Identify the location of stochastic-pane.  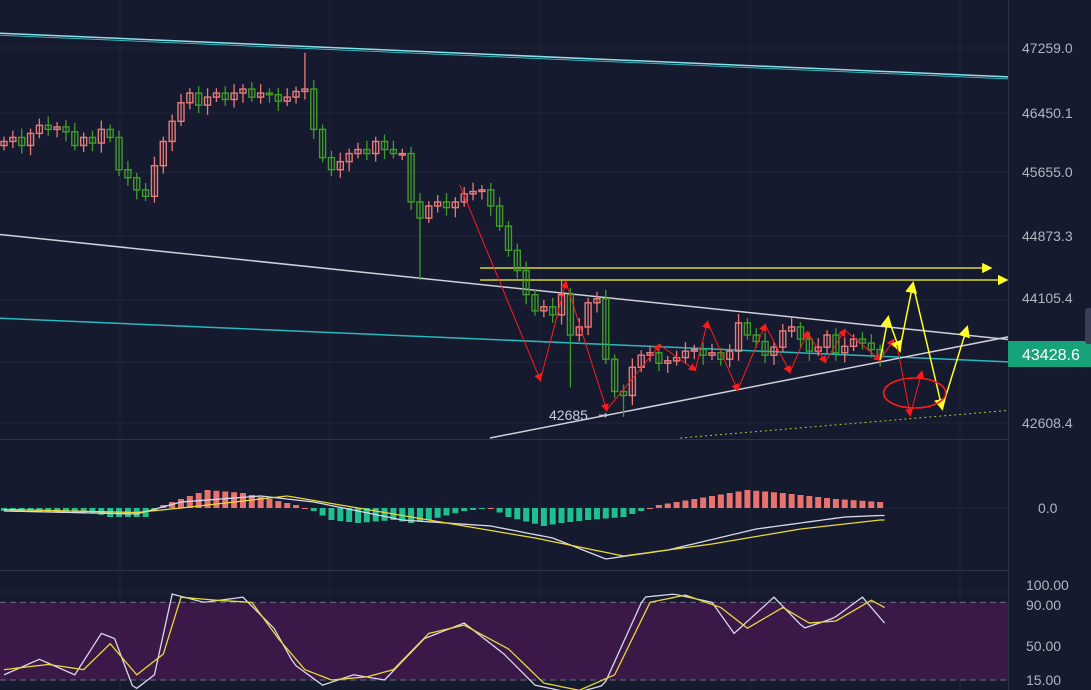
(504, 641).